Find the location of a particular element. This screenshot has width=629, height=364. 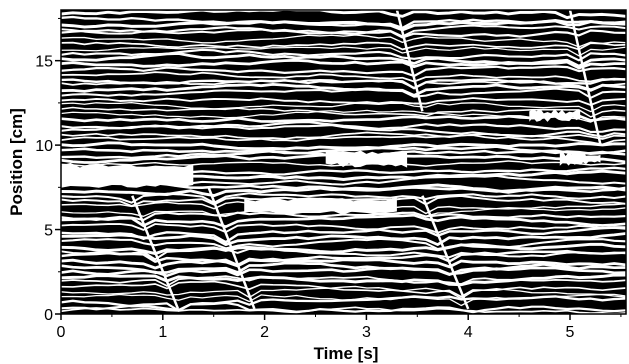

x-tick-label: 1 is located at coordinates (162, 332).